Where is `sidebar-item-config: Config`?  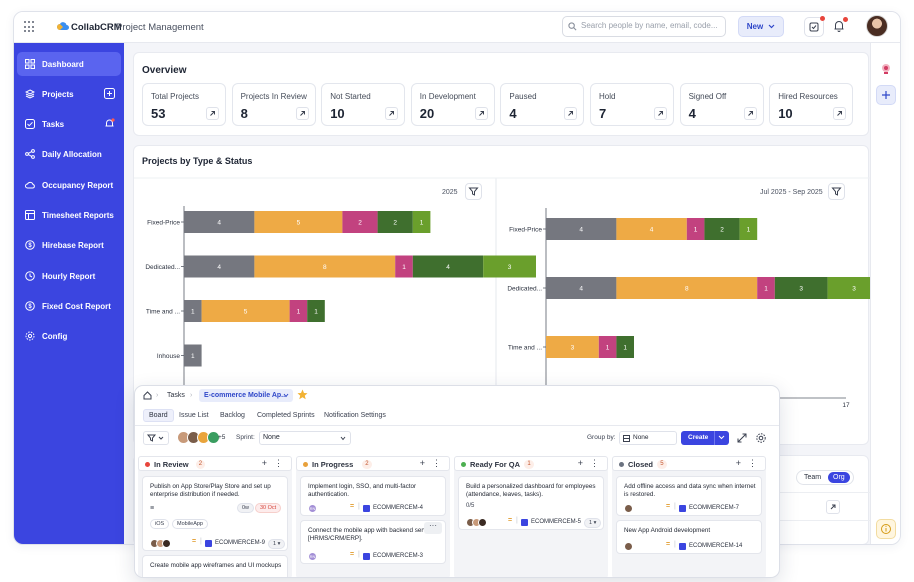
sidebar-item-config: Config is located at coordinates (69, 336).